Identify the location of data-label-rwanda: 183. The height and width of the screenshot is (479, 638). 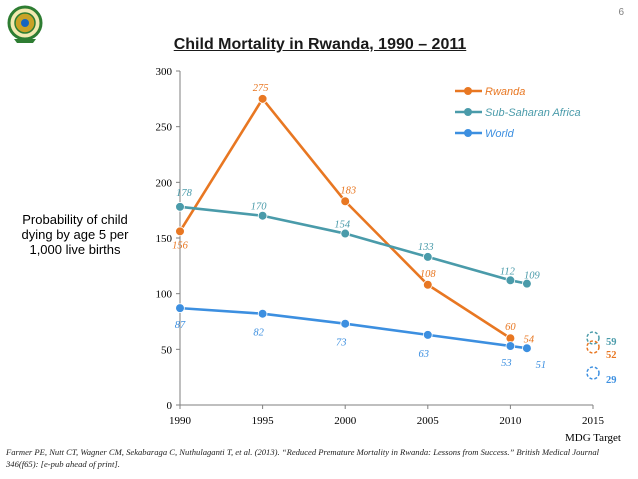
(348, 190).